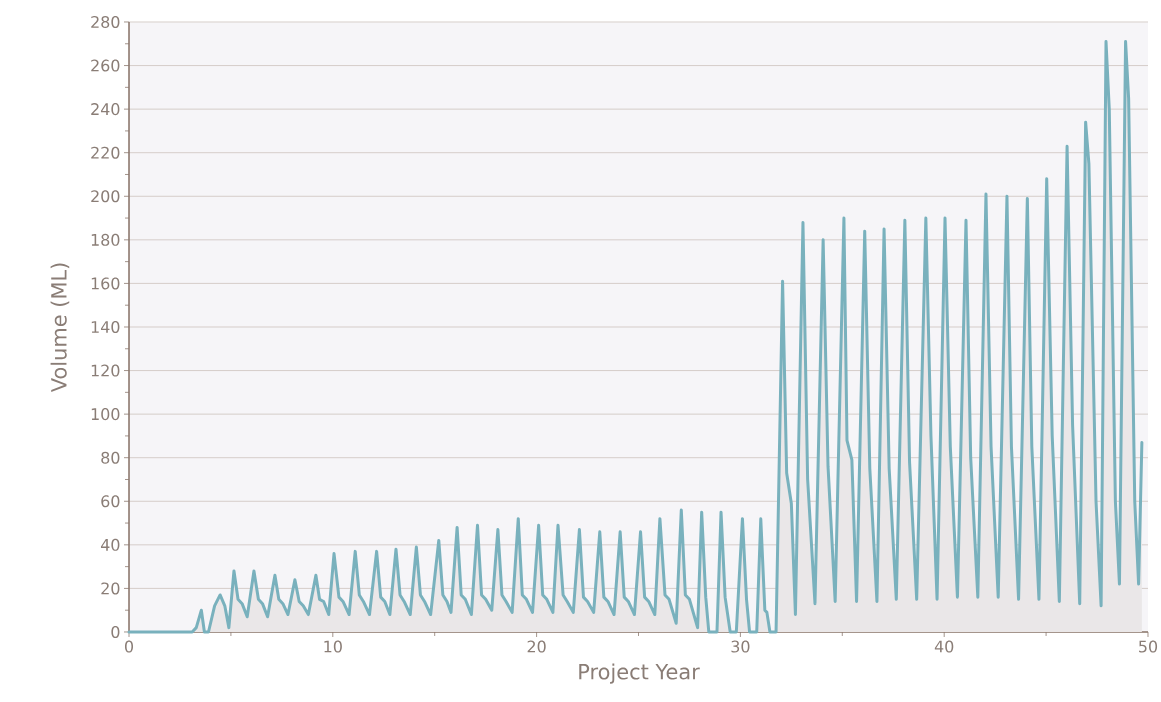 This screenshot has width=1161, height=702. Describe the element at coordinates (105, 152) in the screenshot. I see `y-tick-label: 220` at that location.